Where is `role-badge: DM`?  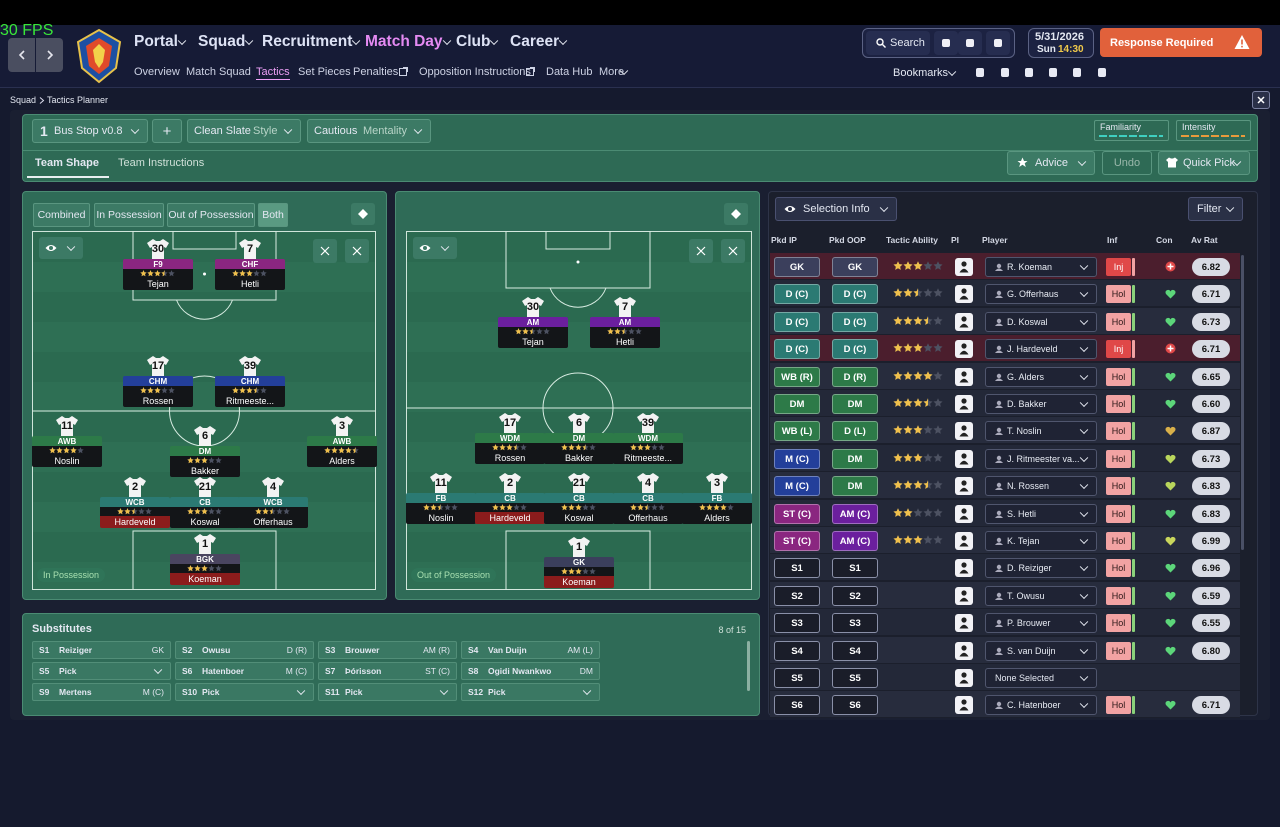 role-badge: DM is located at coordinates (205, 451).